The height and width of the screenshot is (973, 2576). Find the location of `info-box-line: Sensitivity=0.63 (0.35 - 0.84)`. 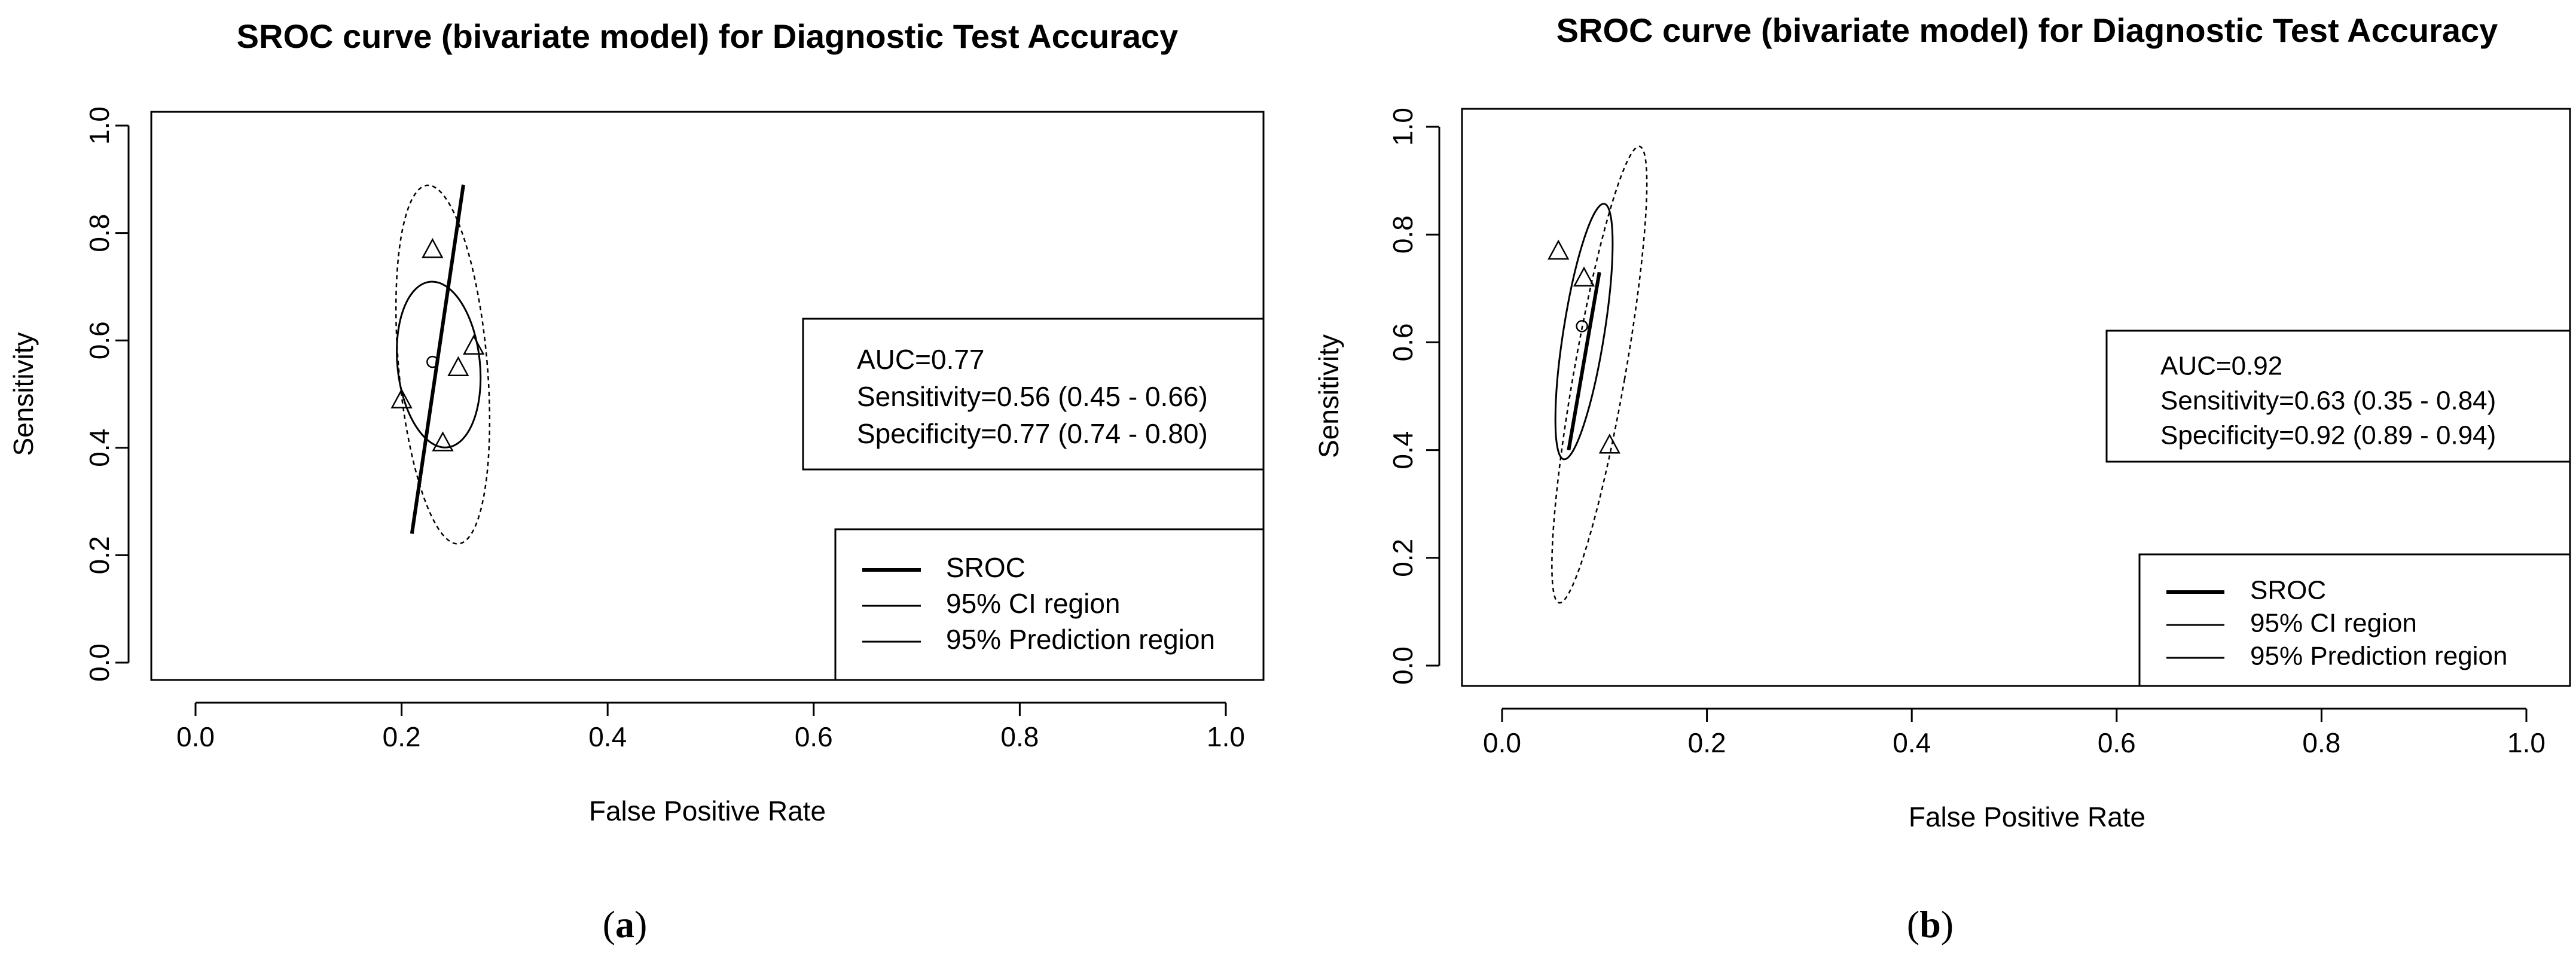

info-box-line: Sensitivity=0.63 (0.35 - 0.84) is located at coordinates (2328, 401).